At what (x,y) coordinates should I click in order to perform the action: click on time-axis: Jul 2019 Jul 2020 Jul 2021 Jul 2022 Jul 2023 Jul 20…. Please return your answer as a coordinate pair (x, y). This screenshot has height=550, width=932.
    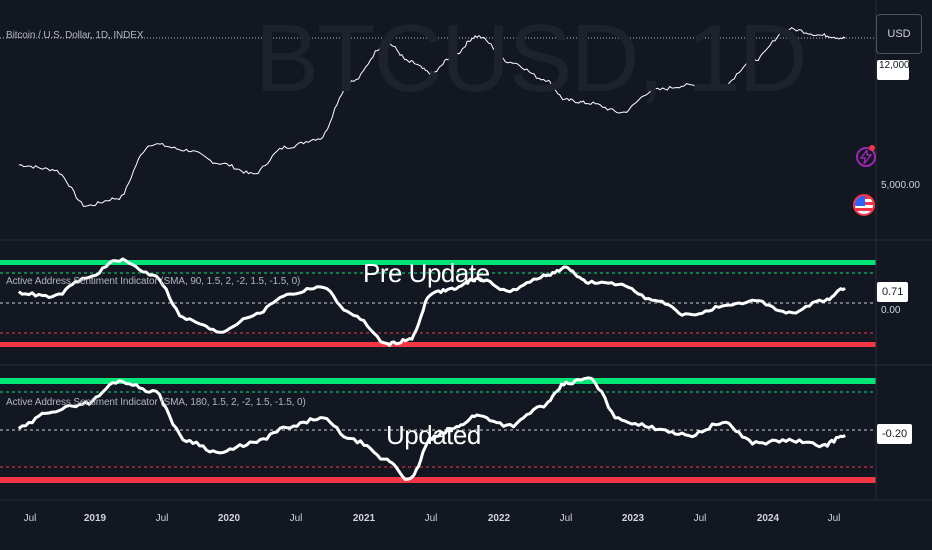
    Looking at the image, I should click on (438, 525).